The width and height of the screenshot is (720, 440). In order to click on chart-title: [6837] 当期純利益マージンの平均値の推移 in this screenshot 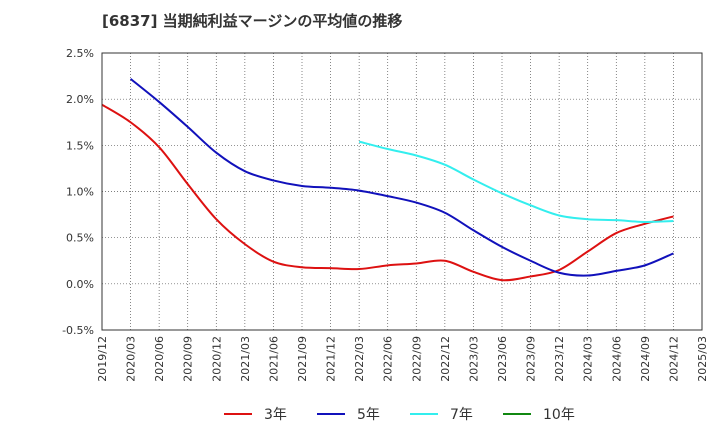, I will do `click(252, 21)`.